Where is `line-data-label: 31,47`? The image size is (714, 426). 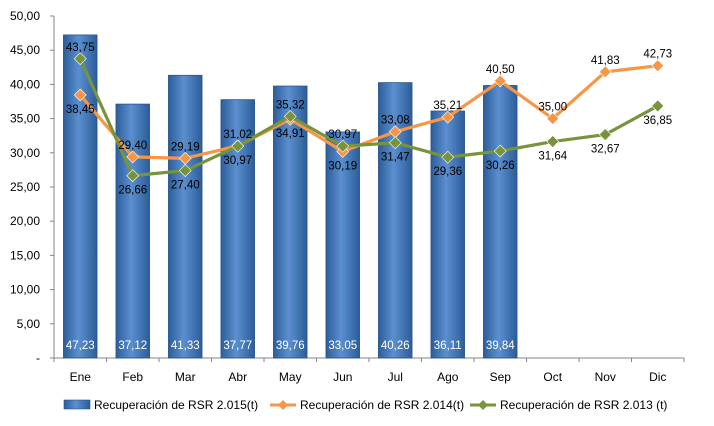
line-data-label: 31,47 is located at coordinates (395, 158).